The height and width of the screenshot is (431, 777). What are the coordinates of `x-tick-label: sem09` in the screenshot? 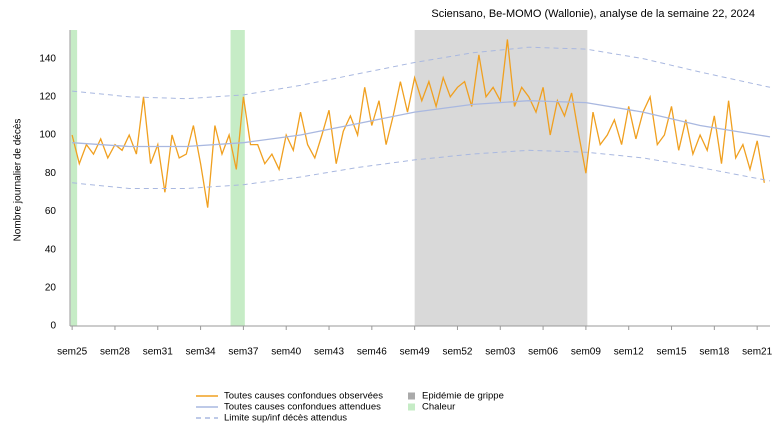 It's located at (586, 352).